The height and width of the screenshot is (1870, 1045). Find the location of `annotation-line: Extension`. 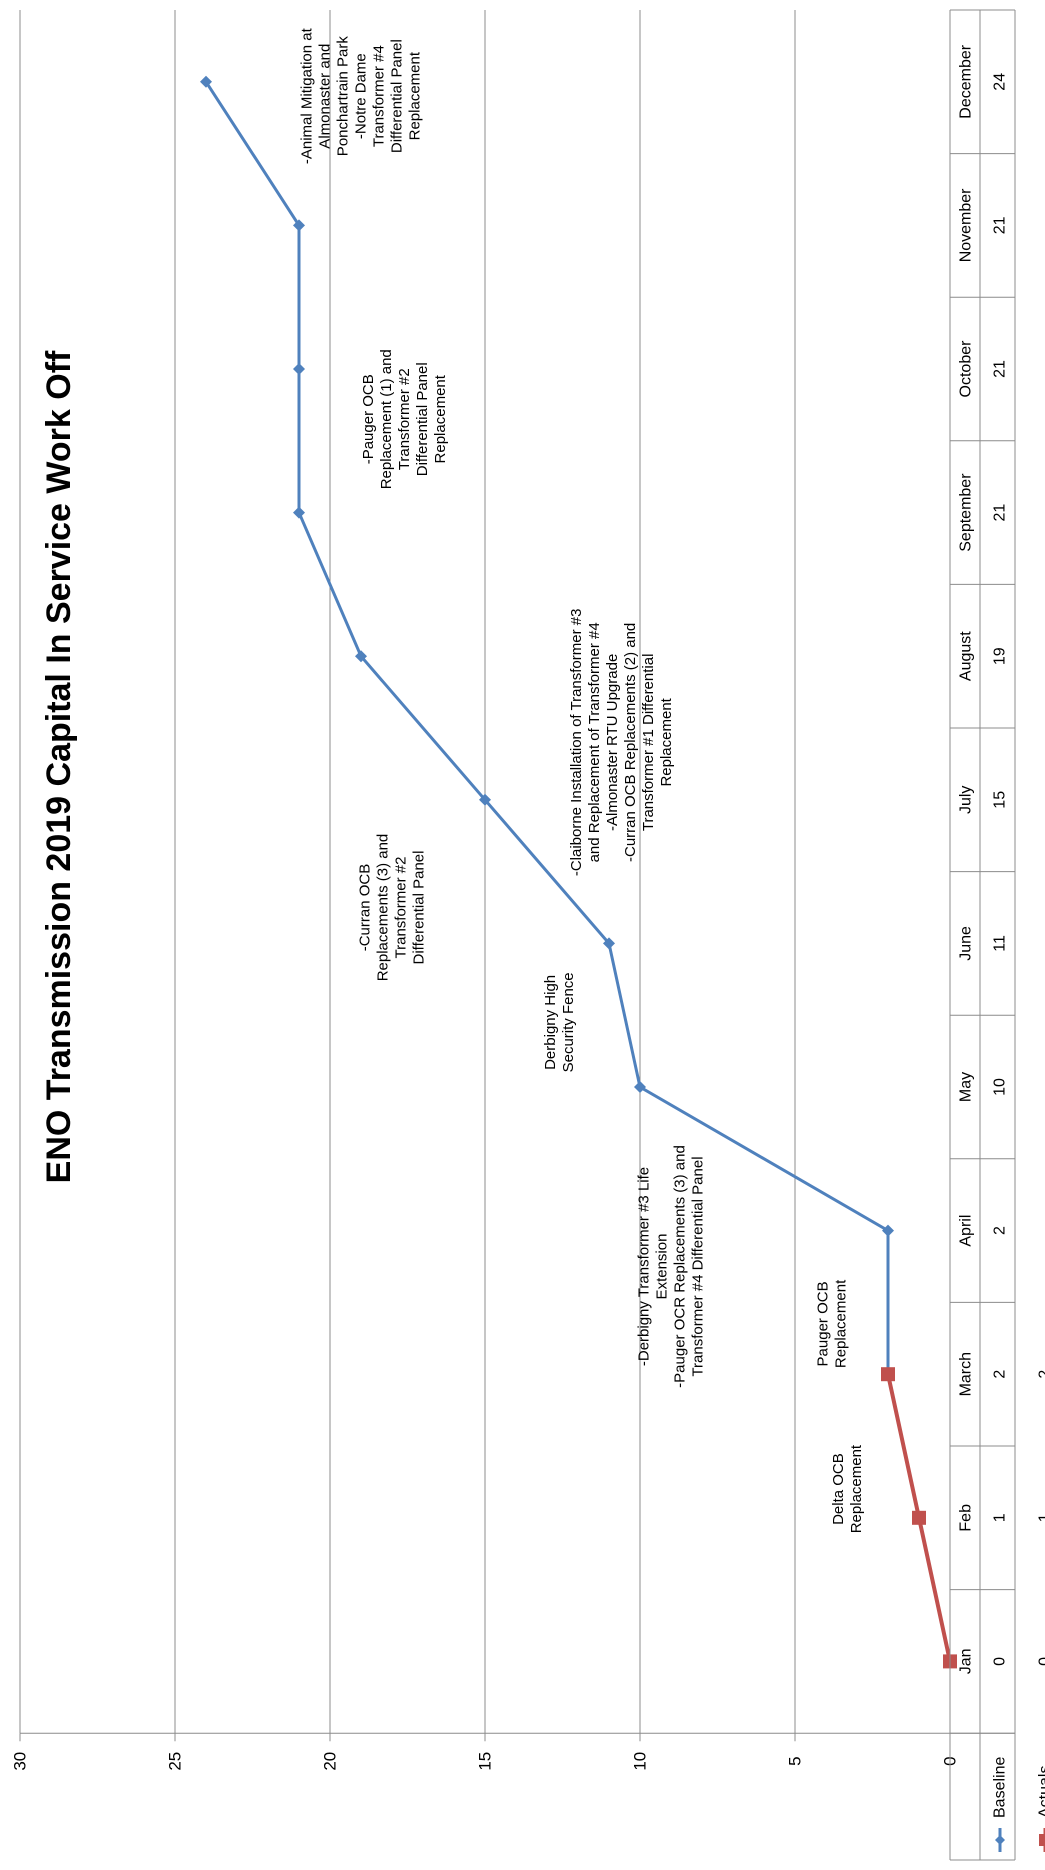

annotation-line: Extension is located at coordinates (662, 1267).